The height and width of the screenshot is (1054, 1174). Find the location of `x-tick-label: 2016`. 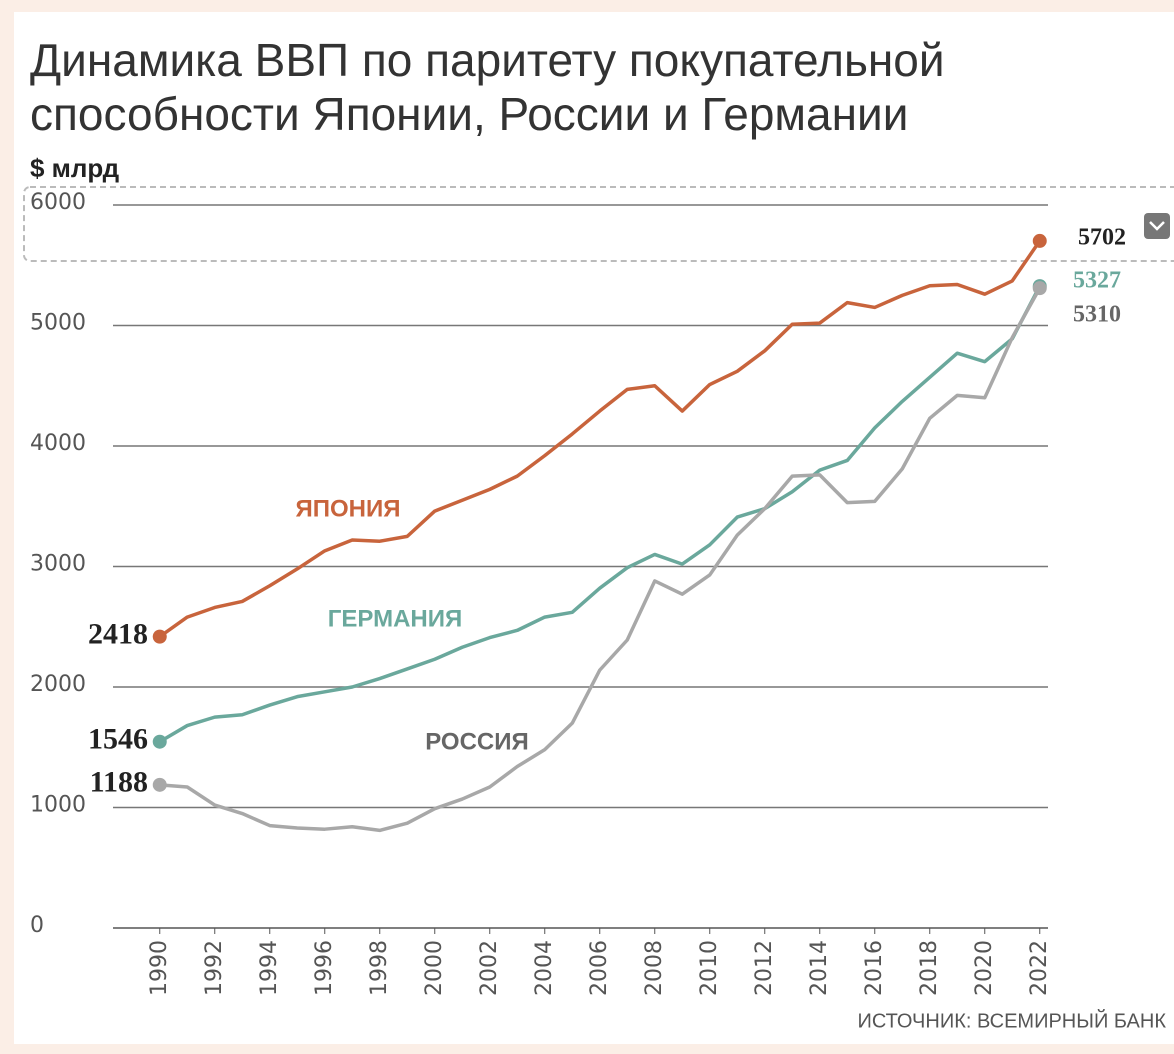

x-tick-label: 2016 is located at coordinates (874, 968).